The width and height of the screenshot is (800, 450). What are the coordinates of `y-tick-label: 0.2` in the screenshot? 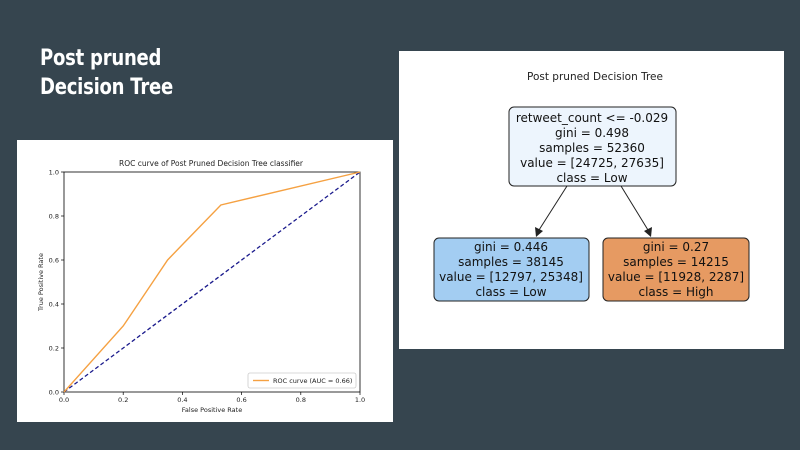 It's located at (54, 348).